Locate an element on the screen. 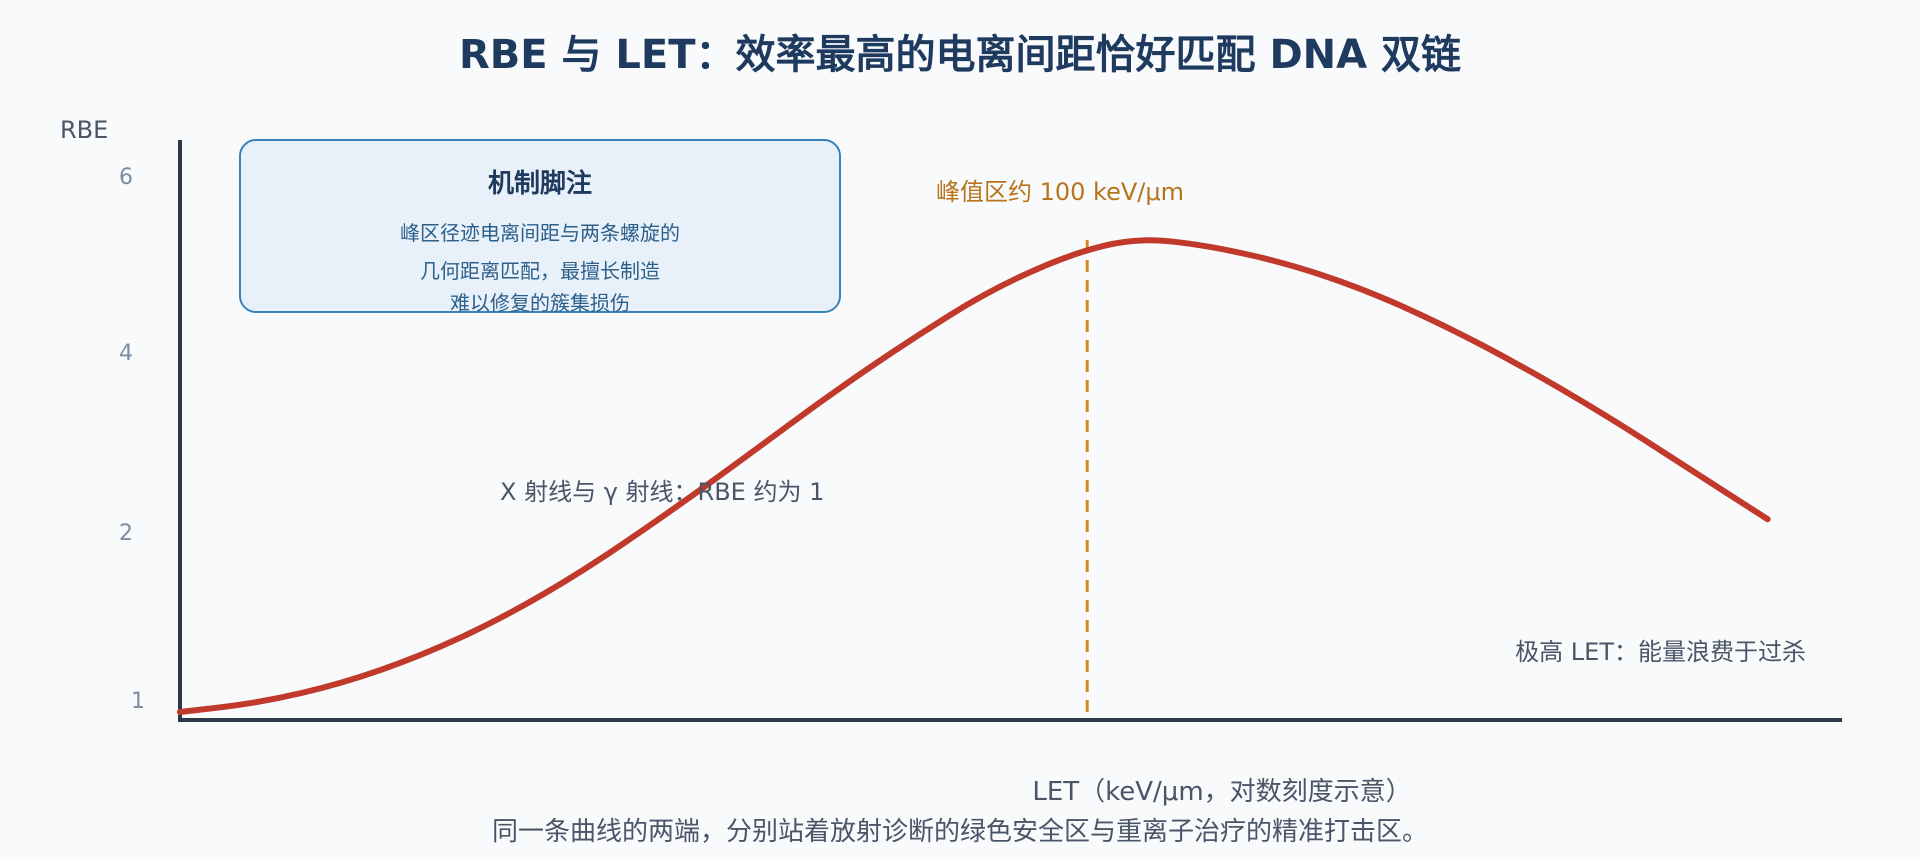 This screenshot has height=860, width=1920. inset-line-3: 难以修复的簇集损伤 is located at coordinates (540, 303).